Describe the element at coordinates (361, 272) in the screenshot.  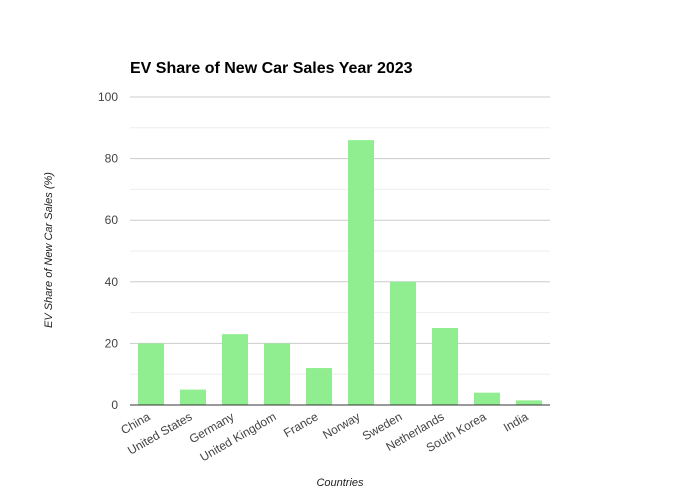
I see `bar-norway` at that location.